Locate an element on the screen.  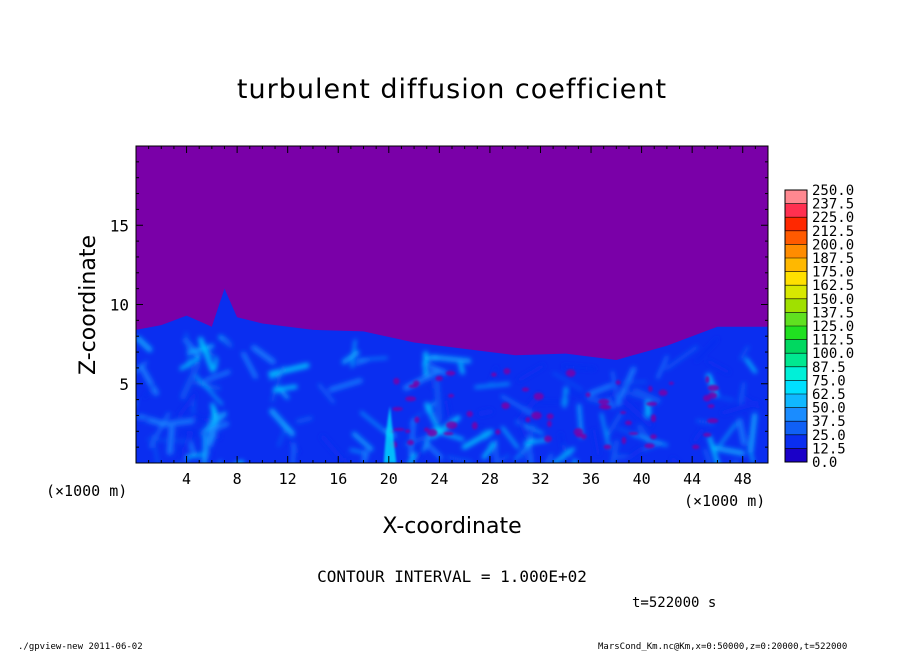
plume is located at coordinates (390, 434).